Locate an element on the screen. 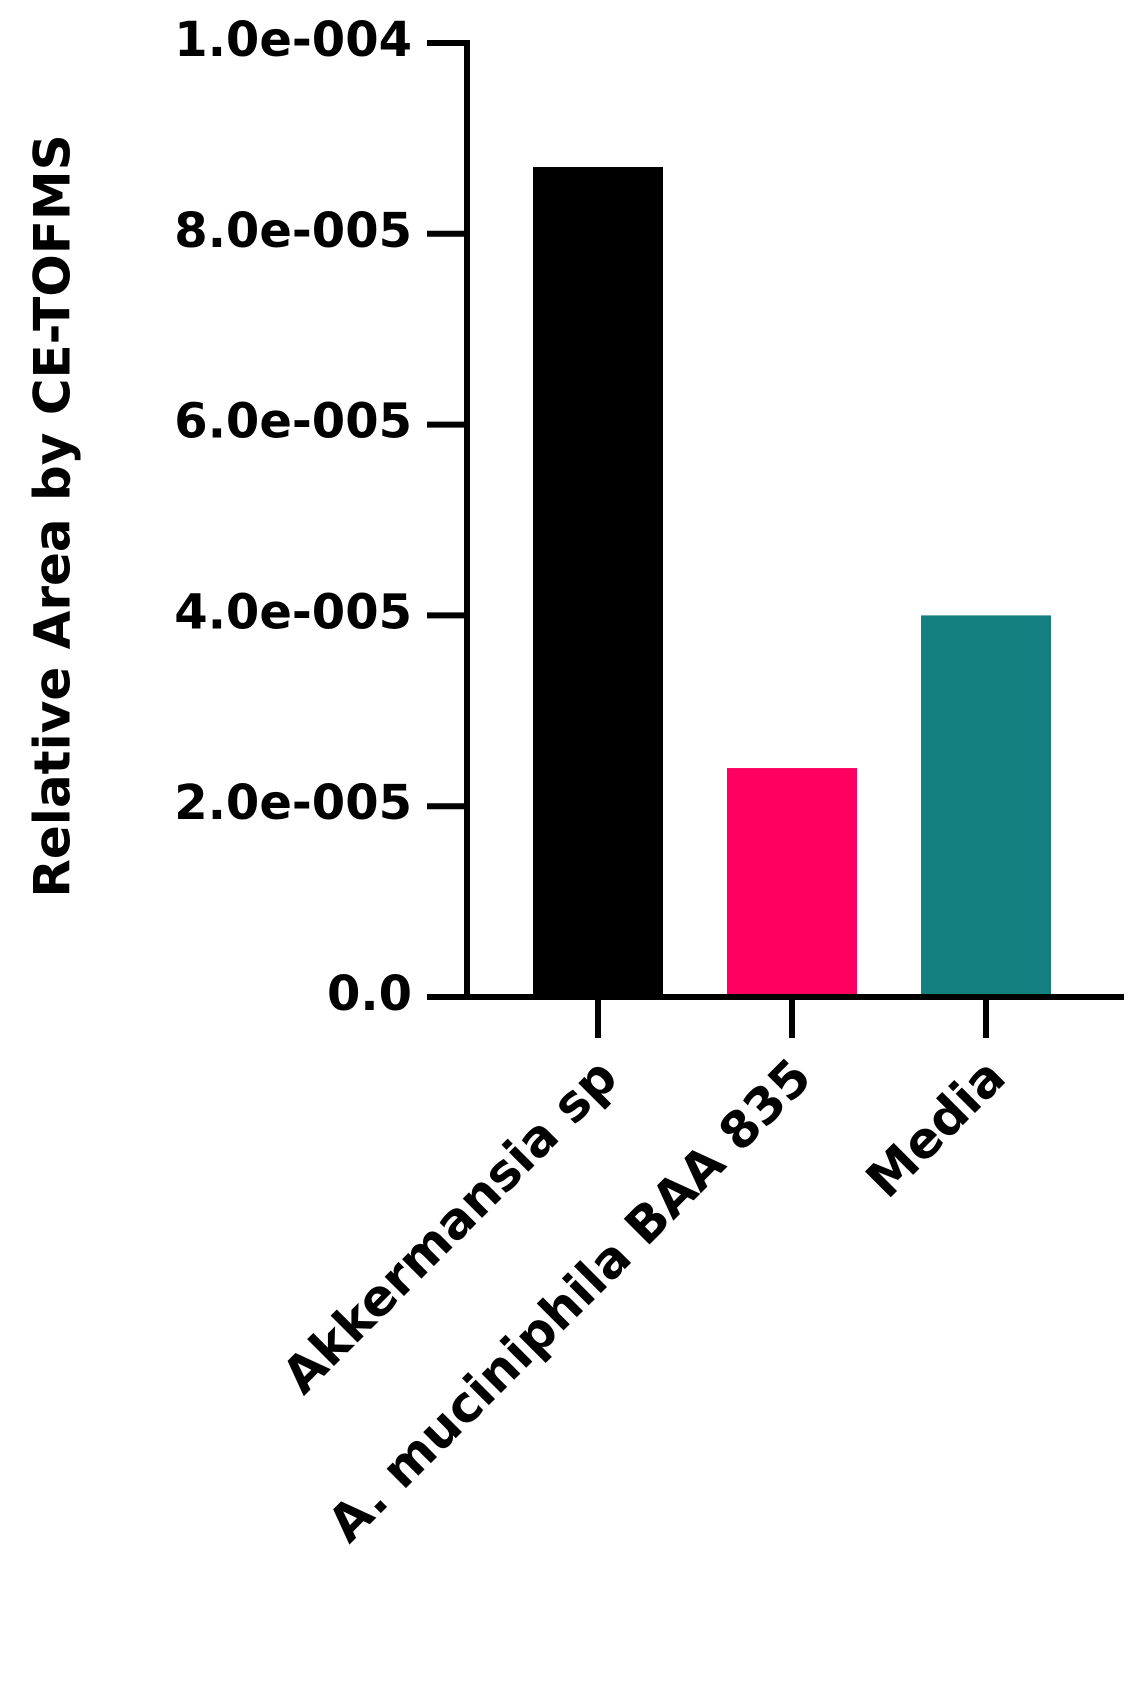  y-tick-label: 4.0e-005 is located at coordinates (293, 612).